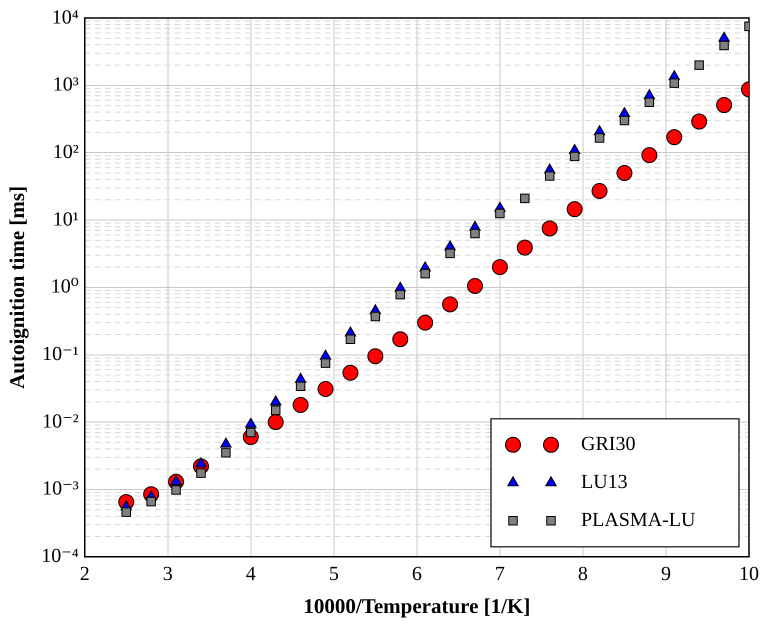  I want to click on x-tick-label: 8, so click(583, 574).